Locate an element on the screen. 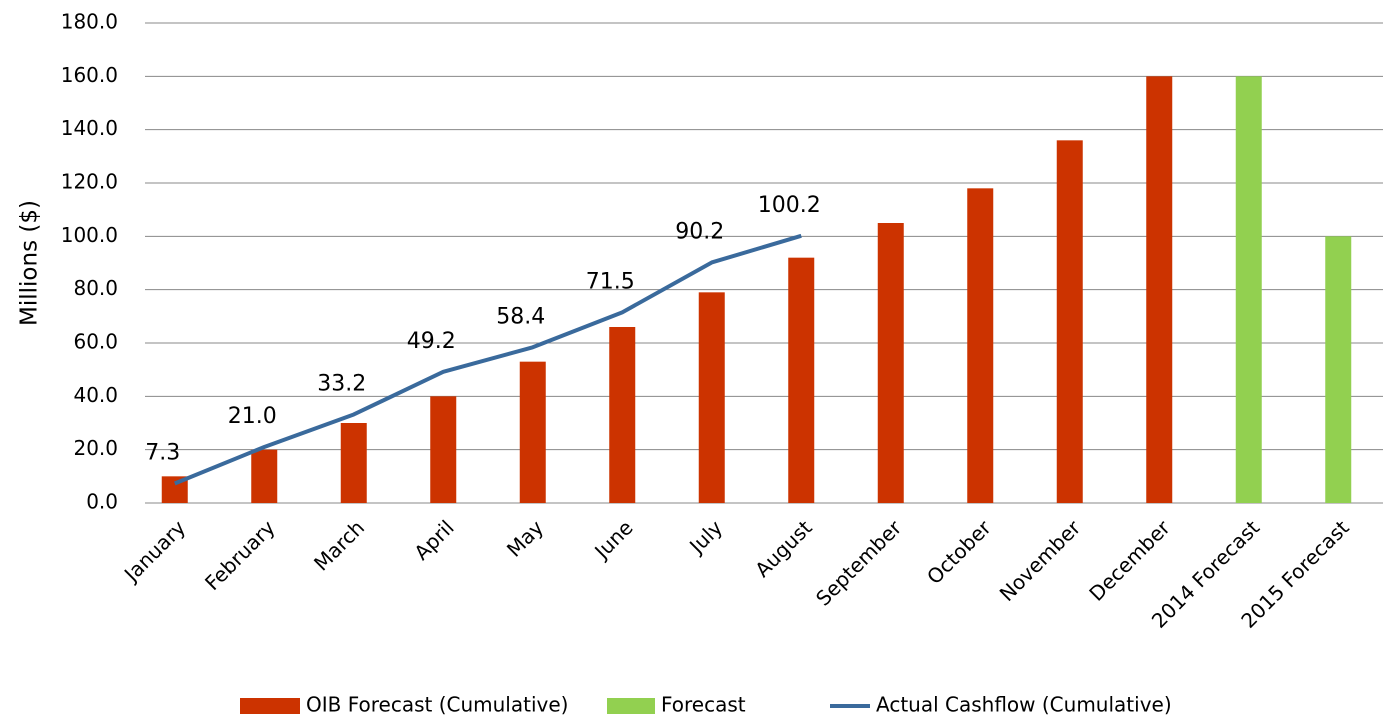 The height and width of the screenshot is (719, 1391). y-tick-label: 20.0 is located at coordinates (95, 448).